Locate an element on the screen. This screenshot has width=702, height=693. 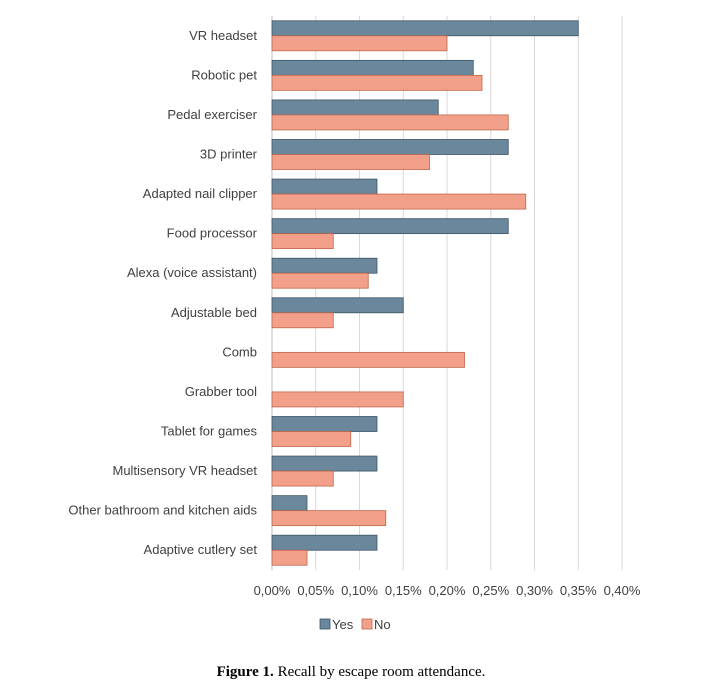
category-label: Comb is located at coordinates (239, 351).